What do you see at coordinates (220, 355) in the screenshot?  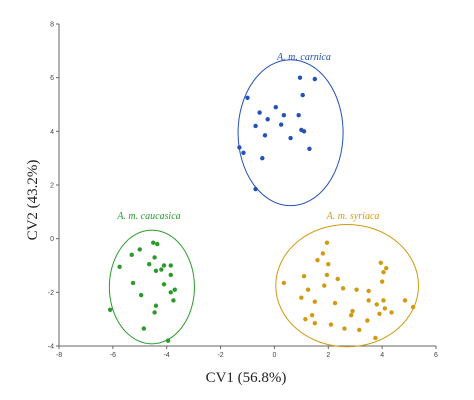 I see `x-tick-label: -2` at bounding box center [220, 355].